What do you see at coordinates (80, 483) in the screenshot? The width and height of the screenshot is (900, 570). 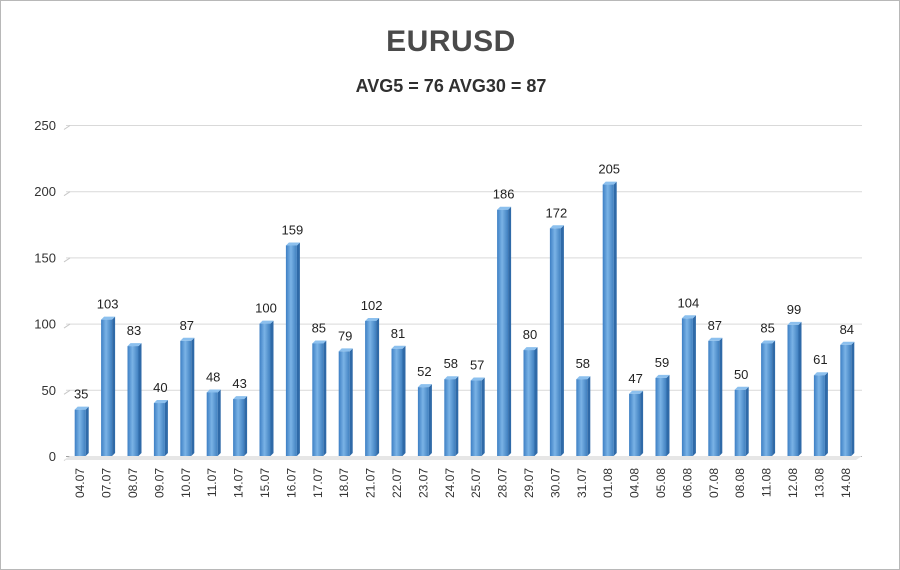 I see `x-tick-label: 04.07` at bounding box center [80, 483].